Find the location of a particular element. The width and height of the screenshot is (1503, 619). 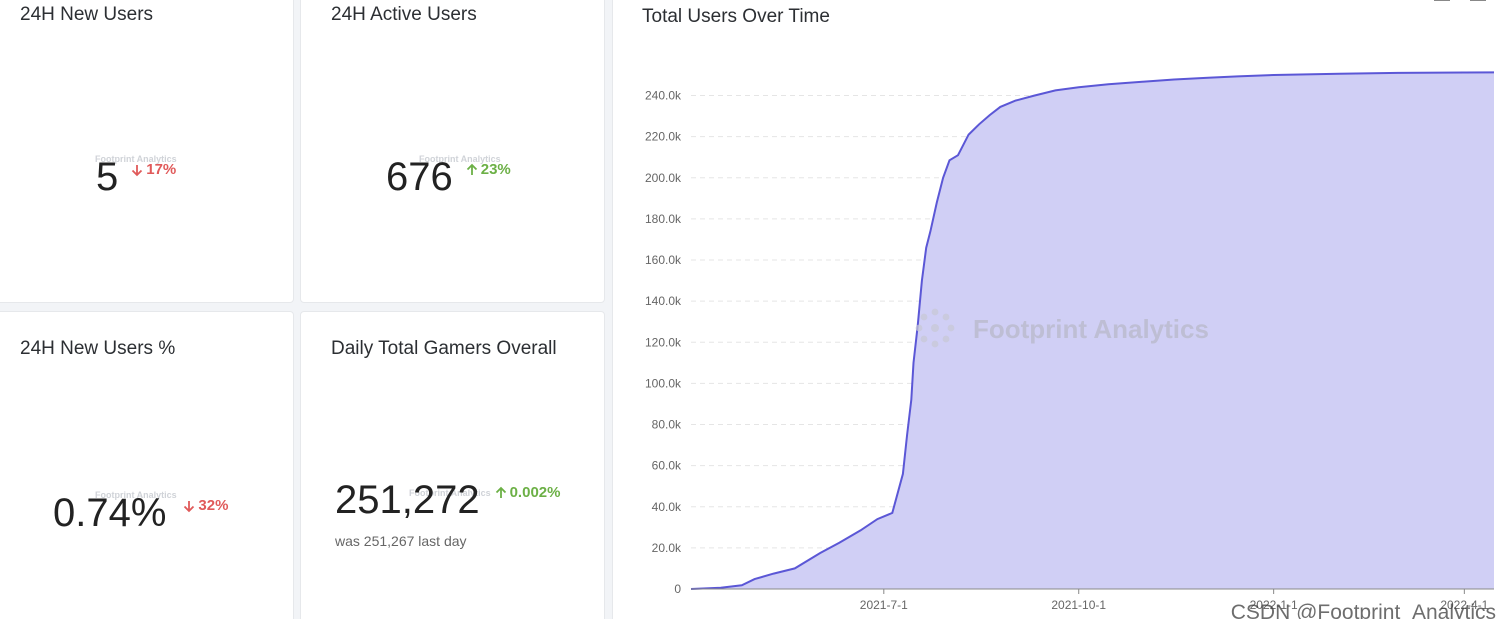

change-badge: 32% is located at coordinates (205, 505).